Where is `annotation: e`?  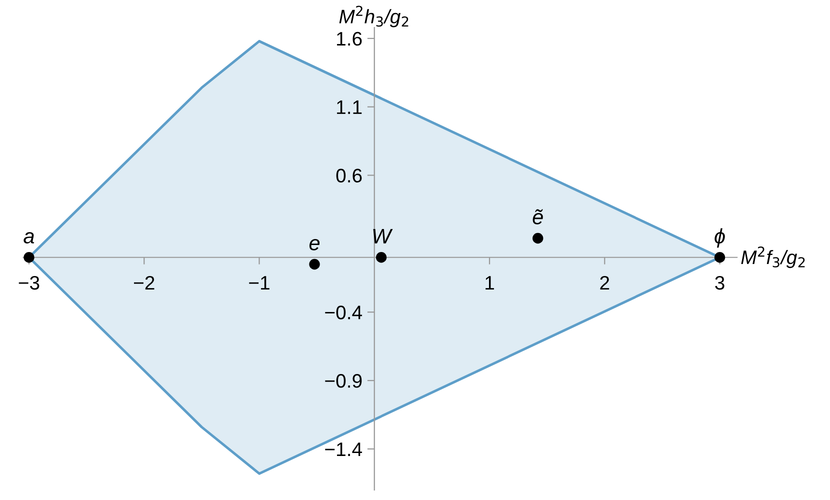
annotation: e is located at coordinates (314, 244).